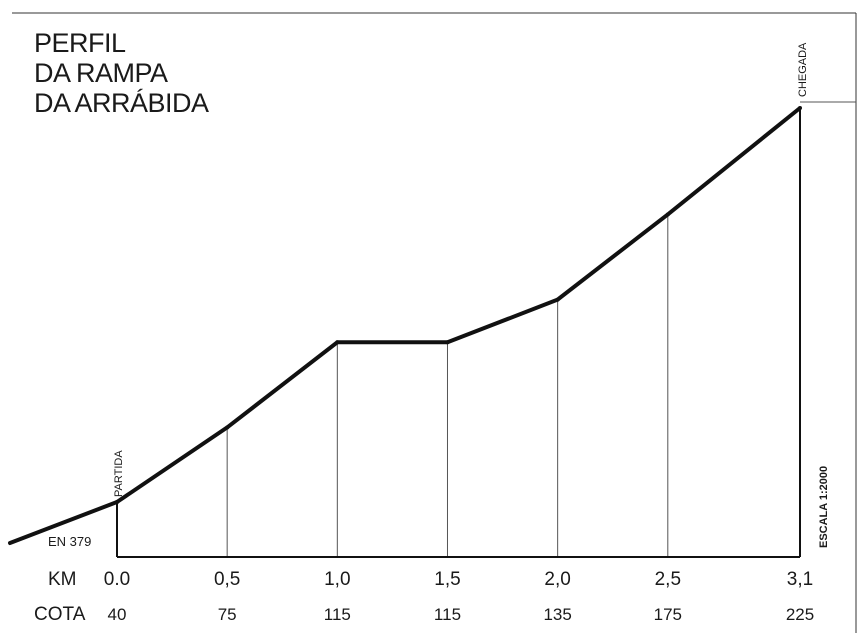 The height and width of the screenshot is (633, 858). What do you see at coordinates (447, 579) in the screenshot?
I see `km-tick-label-3: 1,5` at bounding box center [447, 579].